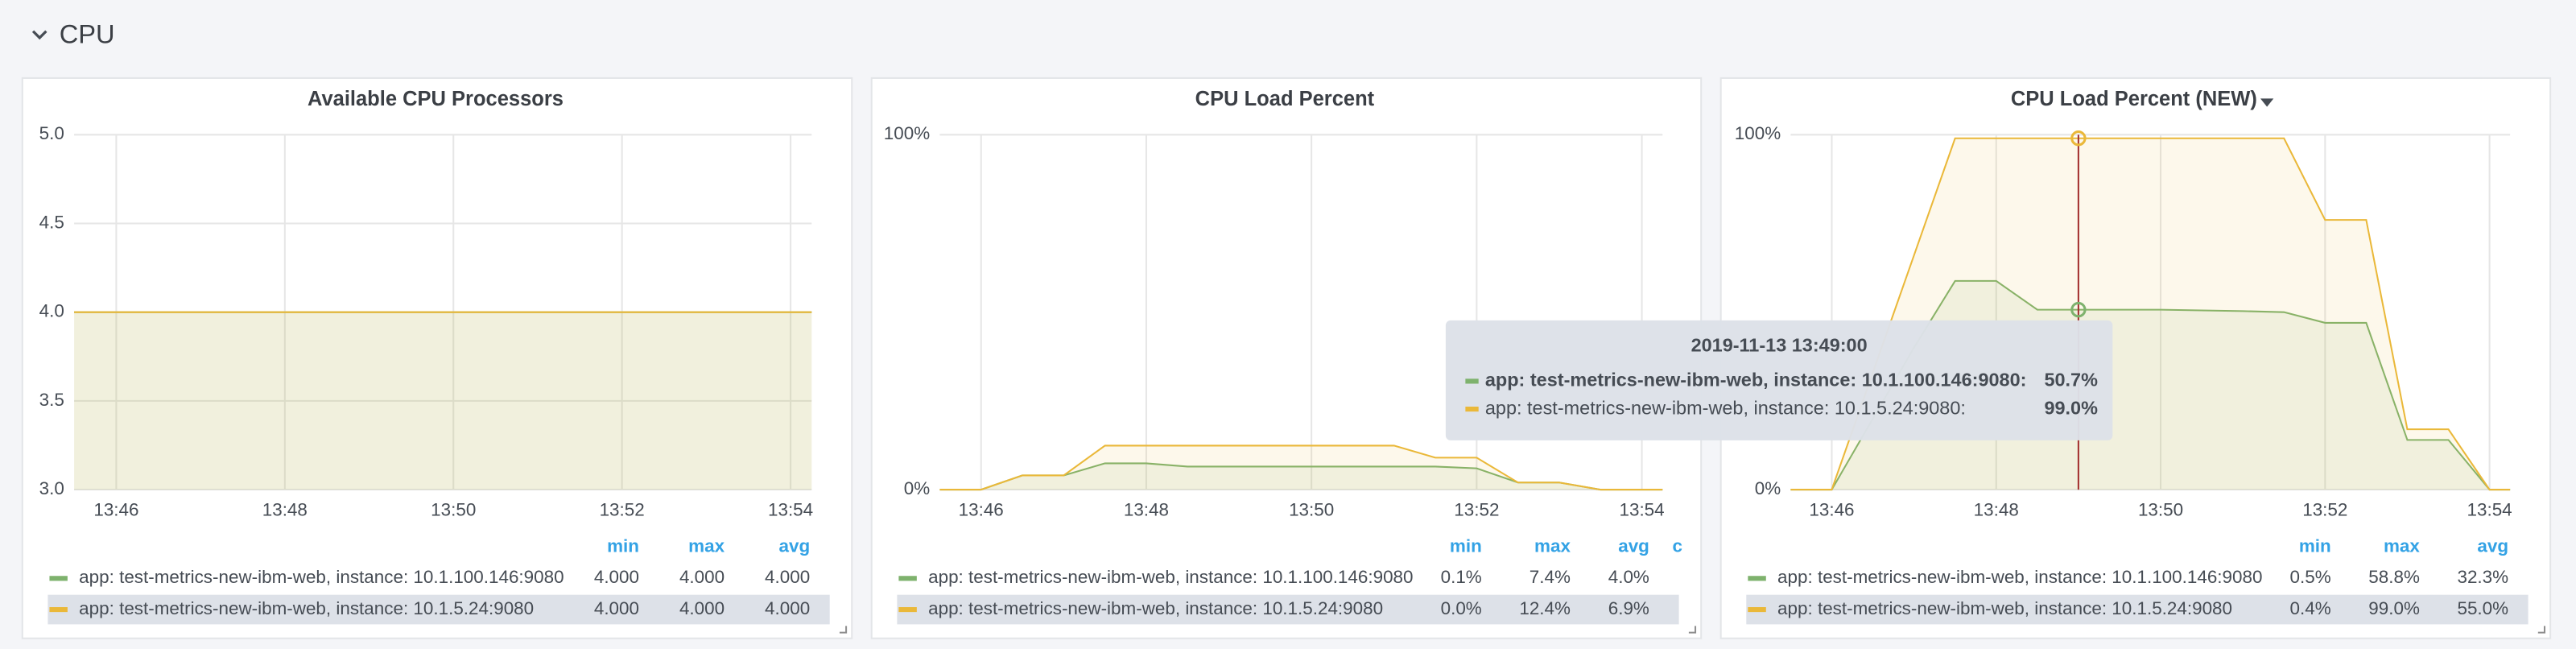  I want to click on y-tick-label: 3.5, so click(51, 400).